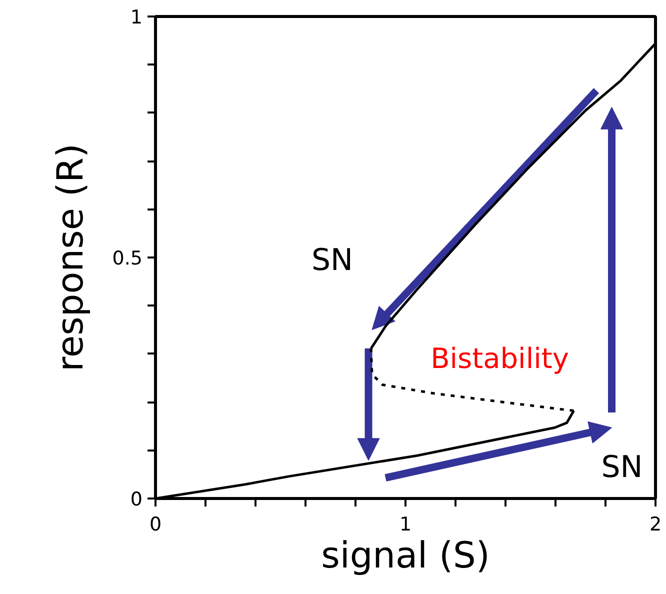 The image size is (666, 594). I want to click on y-axis-title: response (R), so click(71, 257).